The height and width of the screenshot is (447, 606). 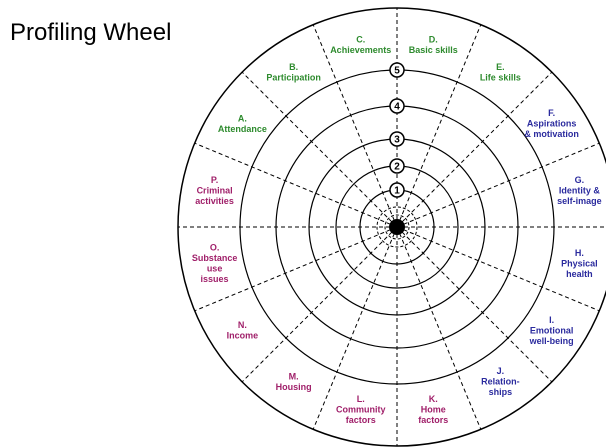 I want to click on segment-label: E. Life skills, so click(x=500, y=72).